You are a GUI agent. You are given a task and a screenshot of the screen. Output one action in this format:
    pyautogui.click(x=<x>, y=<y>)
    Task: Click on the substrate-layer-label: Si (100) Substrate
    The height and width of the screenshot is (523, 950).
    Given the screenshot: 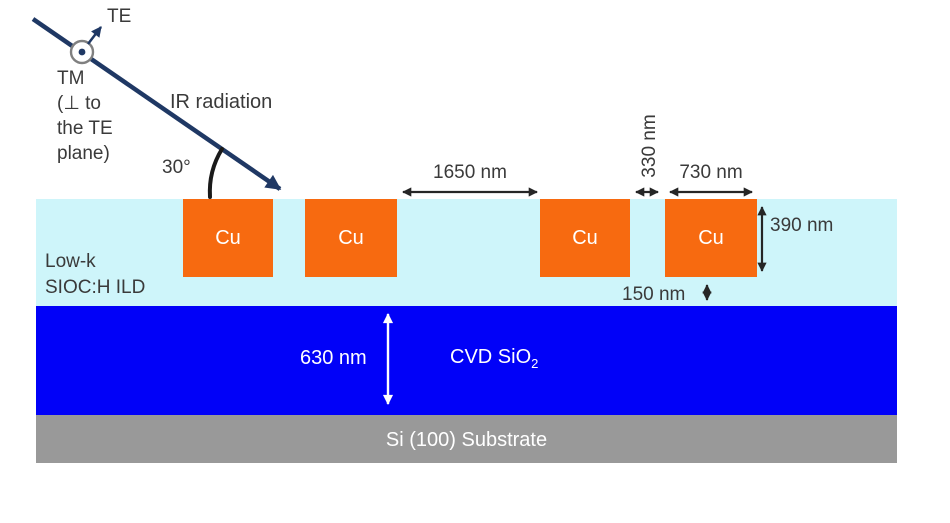 What is the action you would take?
    pyautogui.click(x=466, y=440)
    